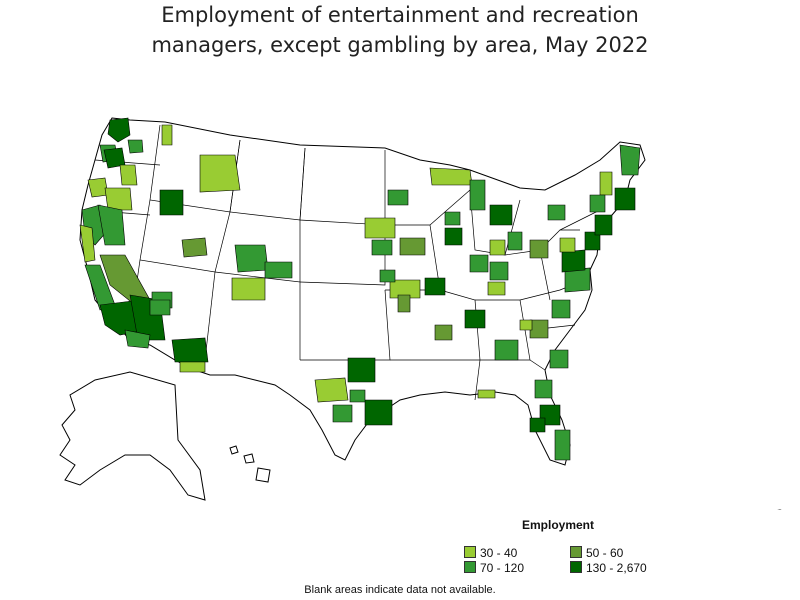 The height and width of the screenshot is (600, 800). I want to click on area-mt, so click(220, 173).